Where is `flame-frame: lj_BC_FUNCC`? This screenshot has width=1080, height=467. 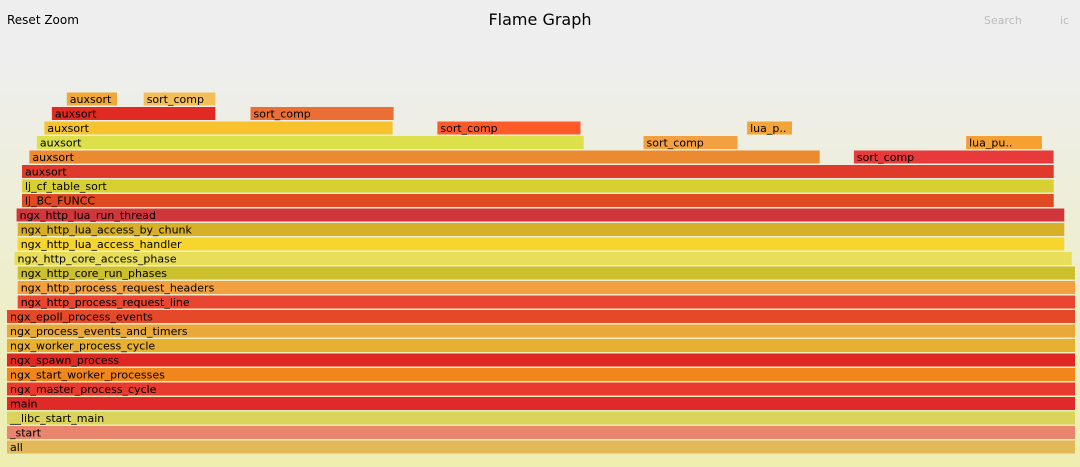 flame-frame: lj_BC_FUNCC is located at coordinates (538, 201).